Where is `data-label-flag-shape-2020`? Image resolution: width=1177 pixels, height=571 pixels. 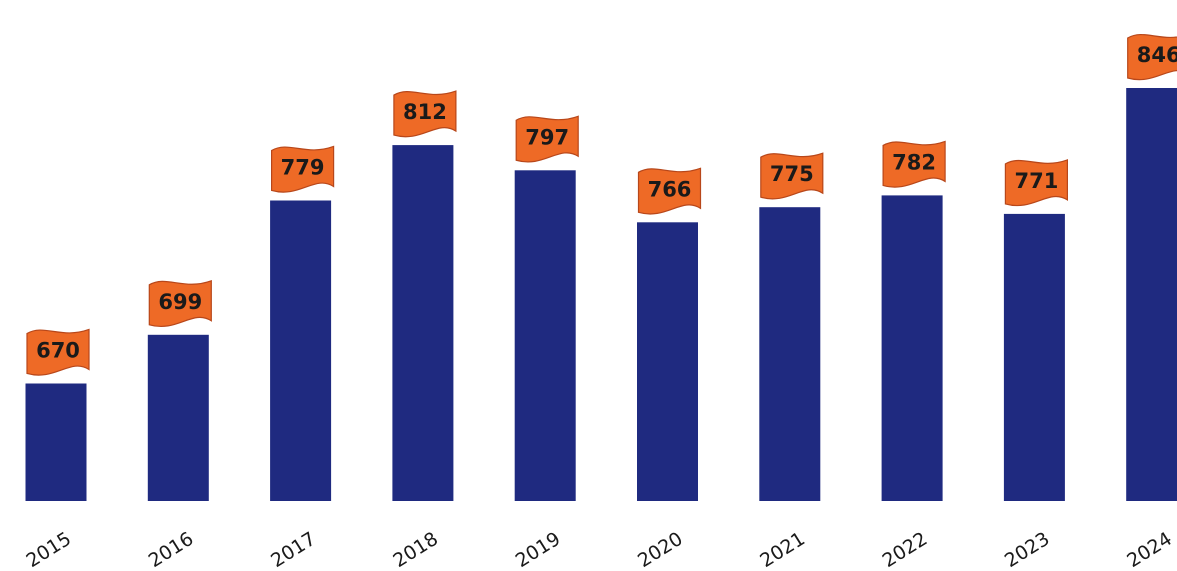
data-label-flag-shape-2020 is located at coordinates (669, 191).